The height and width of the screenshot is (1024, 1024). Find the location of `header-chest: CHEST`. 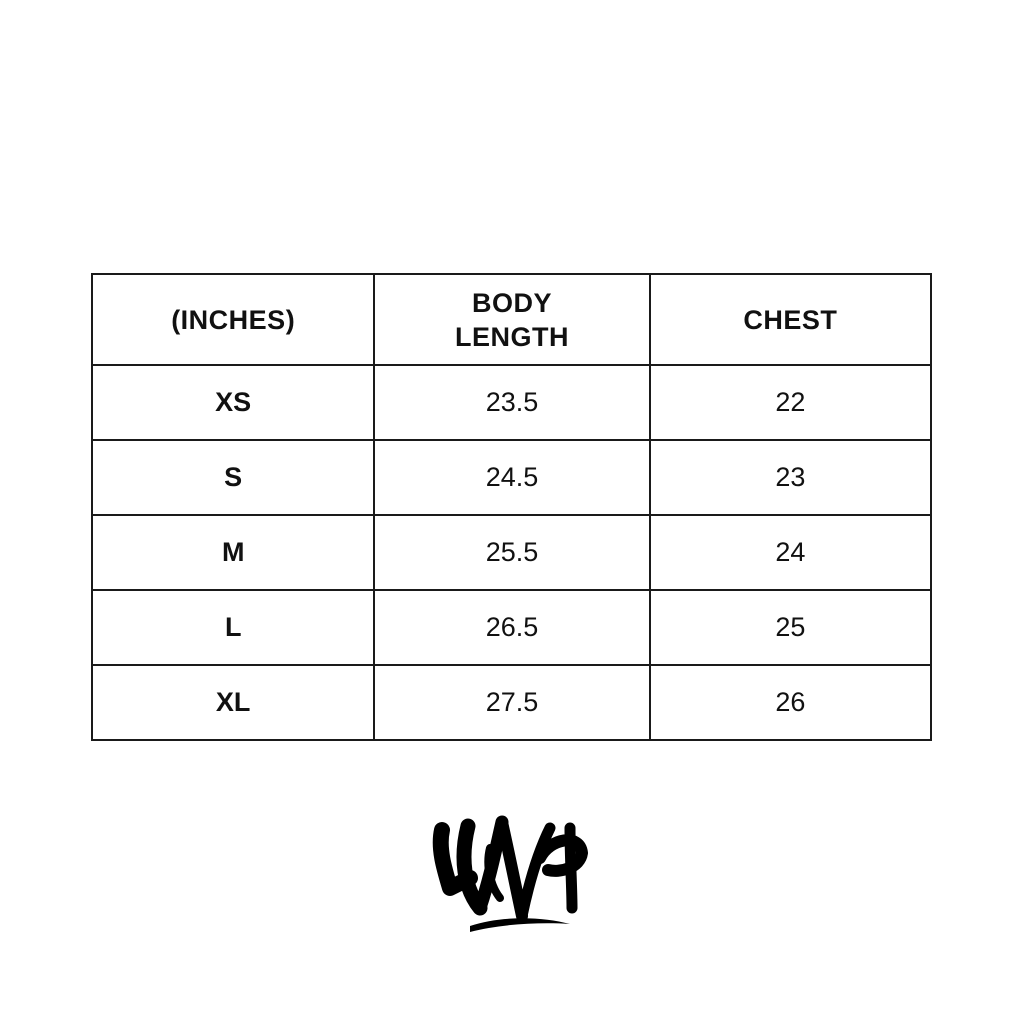

header-chest: CHEST is located at coordinates (790, 319).